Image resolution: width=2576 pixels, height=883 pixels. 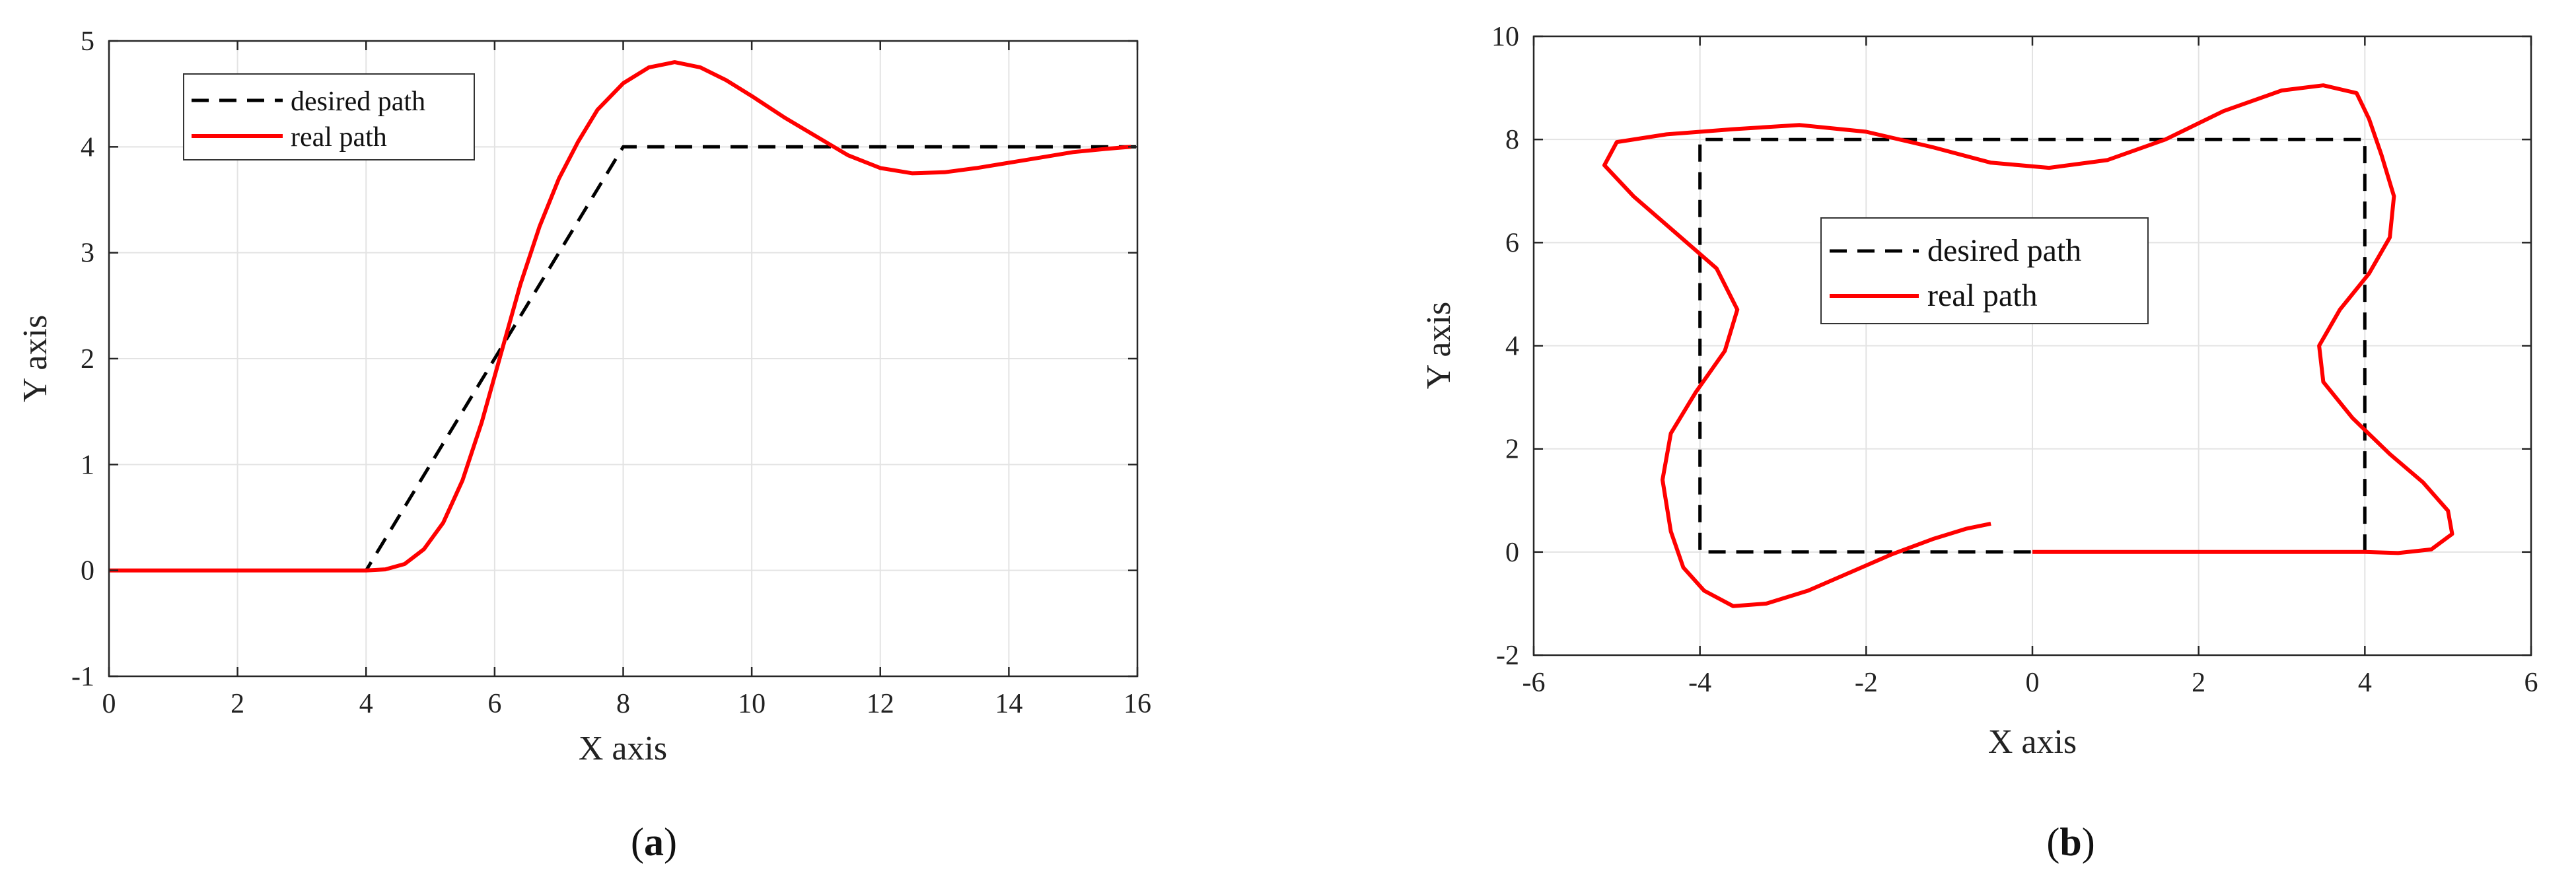 What do you see at coordinates (366, 704) in the screenshot?
I see `x-tick-label-a: 4` at bounding box center [366, 704].